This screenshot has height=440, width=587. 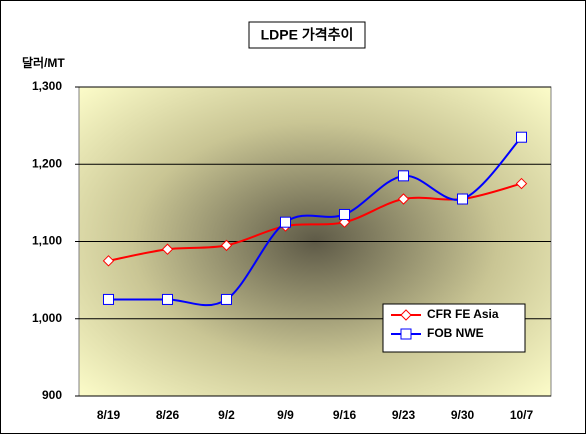 I want to click on y-axis-label: 달러/MT, so click(x=43, y=62).